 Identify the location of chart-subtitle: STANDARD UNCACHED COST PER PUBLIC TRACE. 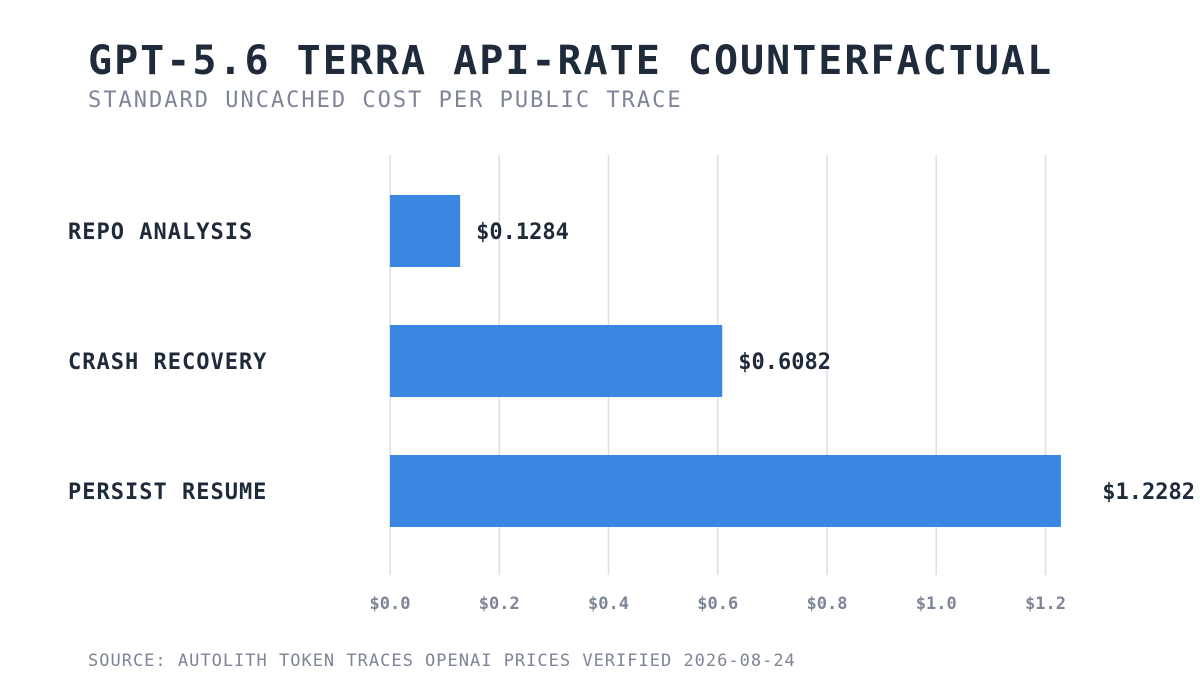
(385, 100).